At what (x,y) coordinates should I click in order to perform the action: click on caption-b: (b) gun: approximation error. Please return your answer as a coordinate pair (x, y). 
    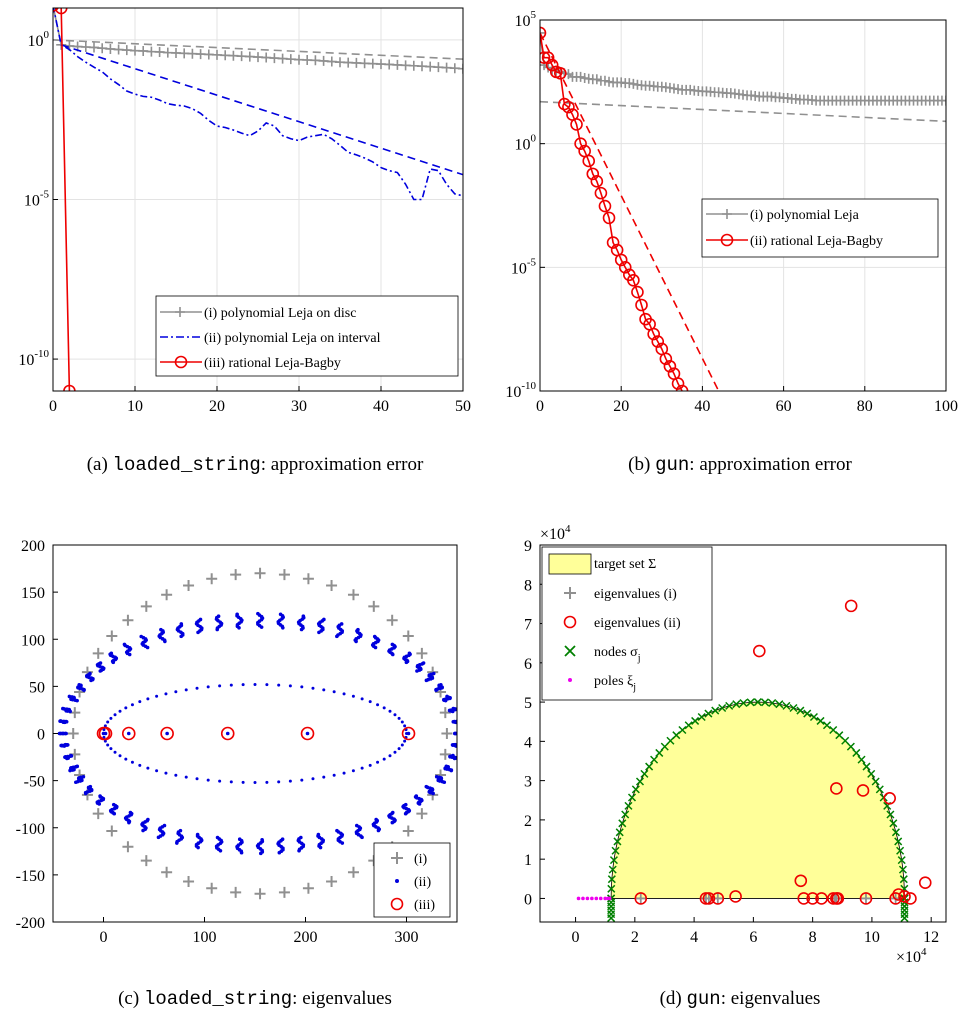
    Looking at the image, I should click on (740, 465).